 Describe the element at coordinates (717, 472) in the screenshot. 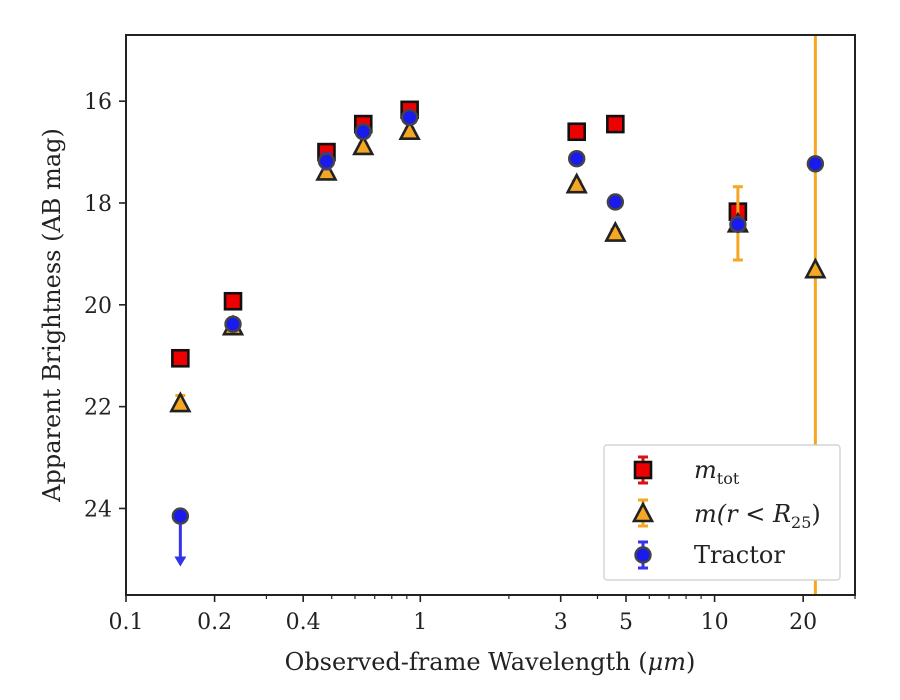

I see `legend-label-mtot: mtot` at that location.